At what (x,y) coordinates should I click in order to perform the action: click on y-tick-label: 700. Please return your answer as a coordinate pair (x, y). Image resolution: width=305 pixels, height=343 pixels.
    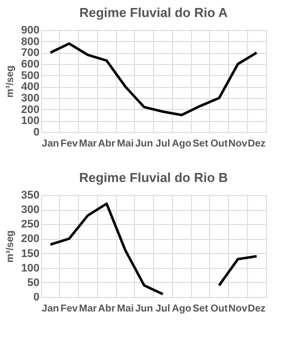
    Looking at the image, I should click on (30, 53).